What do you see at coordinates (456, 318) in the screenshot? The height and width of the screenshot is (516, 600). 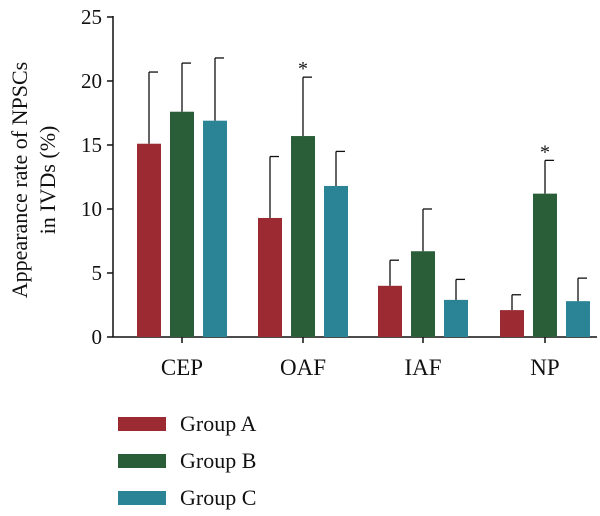 I see `bar-group-c-iaf` at bounding box center [456, 318].